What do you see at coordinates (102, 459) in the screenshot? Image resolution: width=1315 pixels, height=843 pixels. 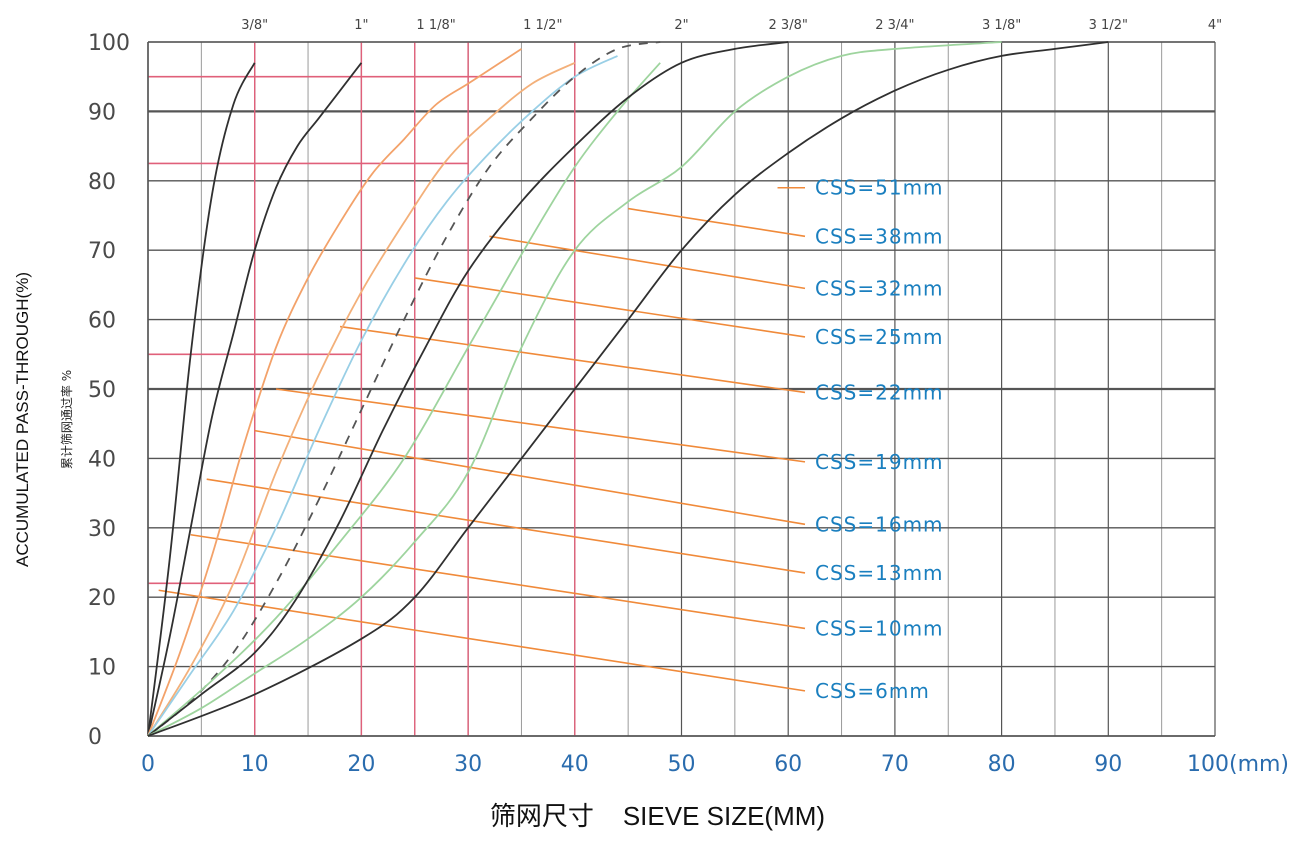 I see `y-tick-label: 40` at bounding box center [102, 459].